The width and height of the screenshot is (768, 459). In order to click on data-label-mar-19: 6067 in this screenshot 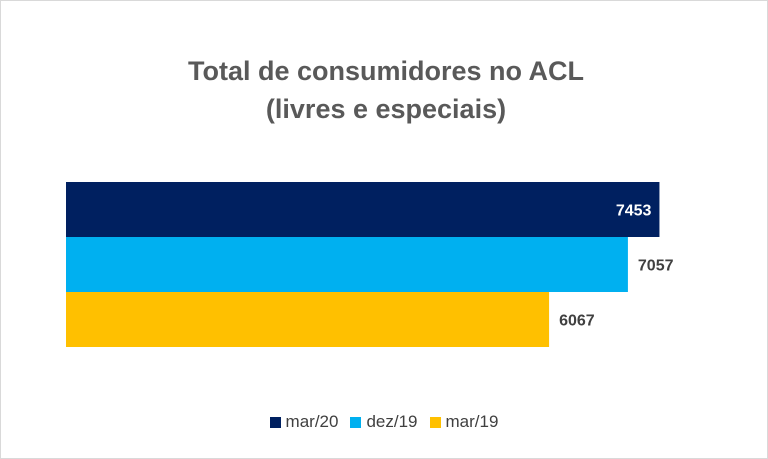, I will do `click(577, 321)`.